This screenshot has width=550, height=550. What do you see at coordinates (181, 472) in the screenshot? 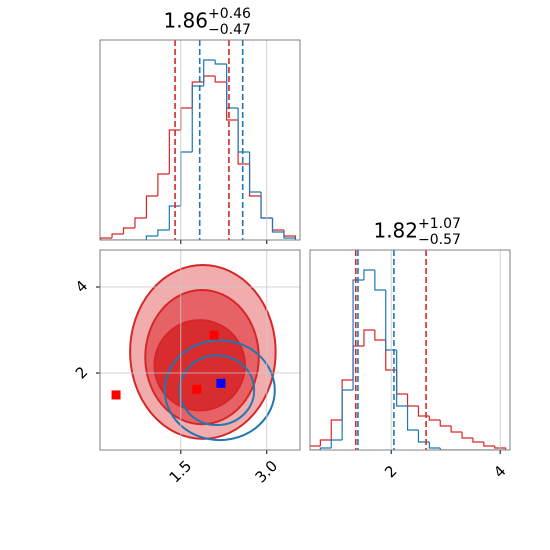
I see `x-tick-label: 1.5` at bounding box center [181, 472].